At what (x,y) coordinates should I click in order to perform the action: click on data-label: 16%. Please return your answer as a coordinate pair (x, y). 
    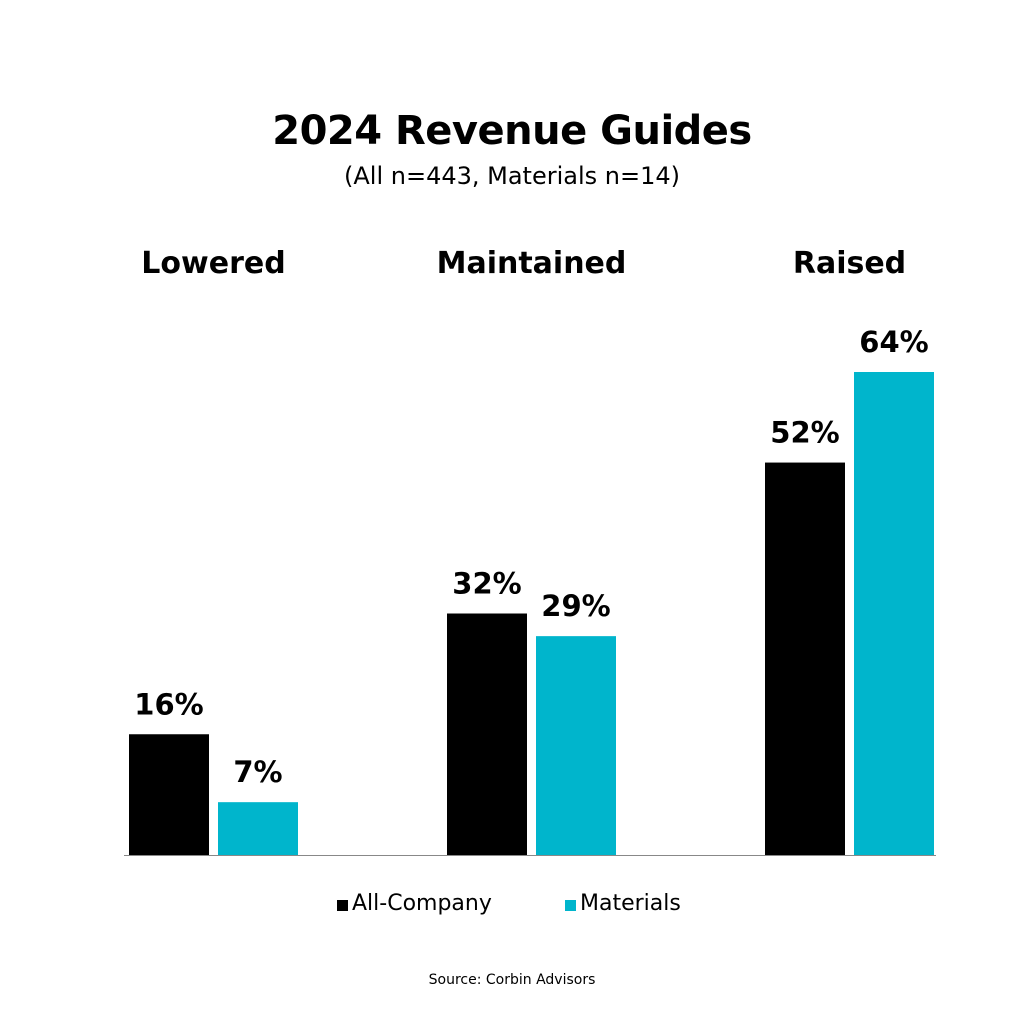
    Looking at the image, I should click on (168, 704).